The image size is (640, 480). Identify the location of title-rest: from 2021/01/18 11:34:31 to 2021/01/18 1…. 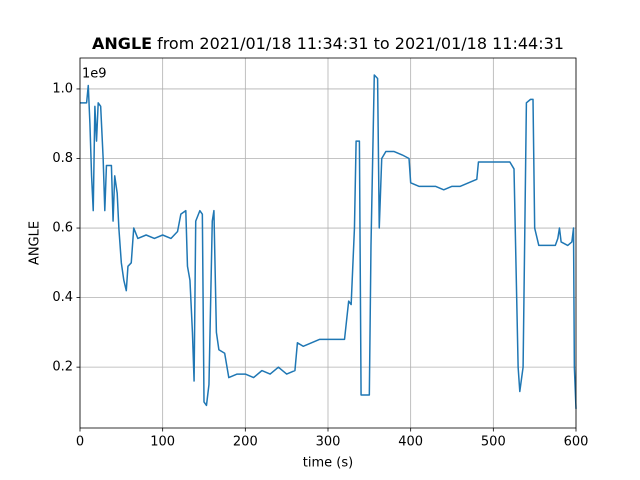
(360, 43).